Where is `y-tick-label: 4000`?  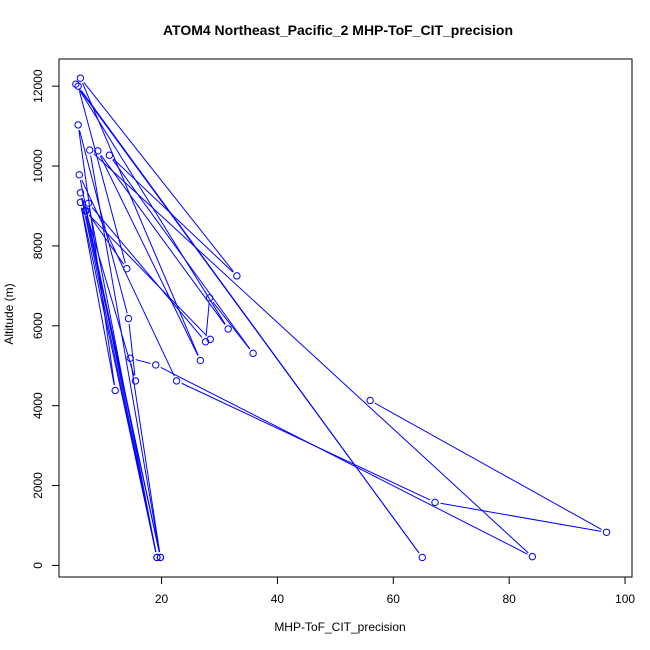 y-tick-label: 4000 is located at coordinates (38, 405).